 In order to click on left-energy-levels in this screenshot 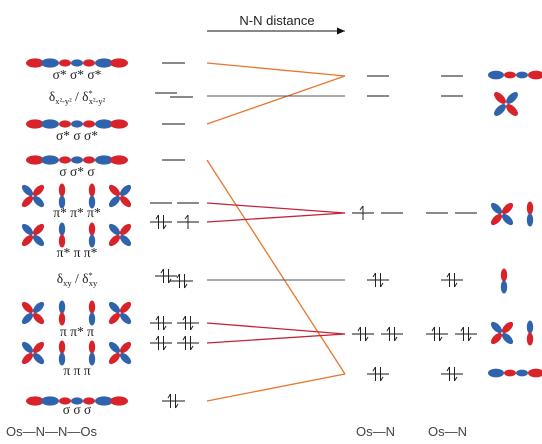, I will do `click(174, 232)`.